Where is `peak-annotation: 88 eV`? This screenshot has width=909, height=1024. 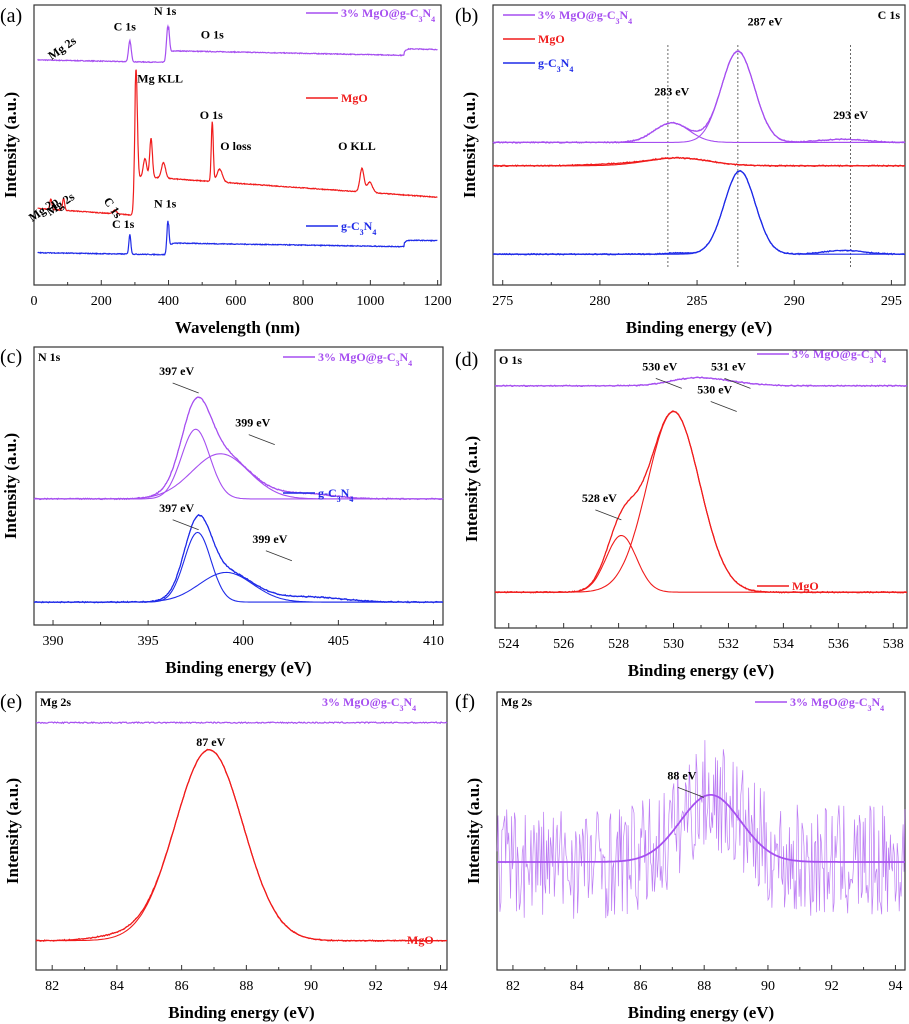
peak-annotation: 88 eV is located at coordinates (681, 775).